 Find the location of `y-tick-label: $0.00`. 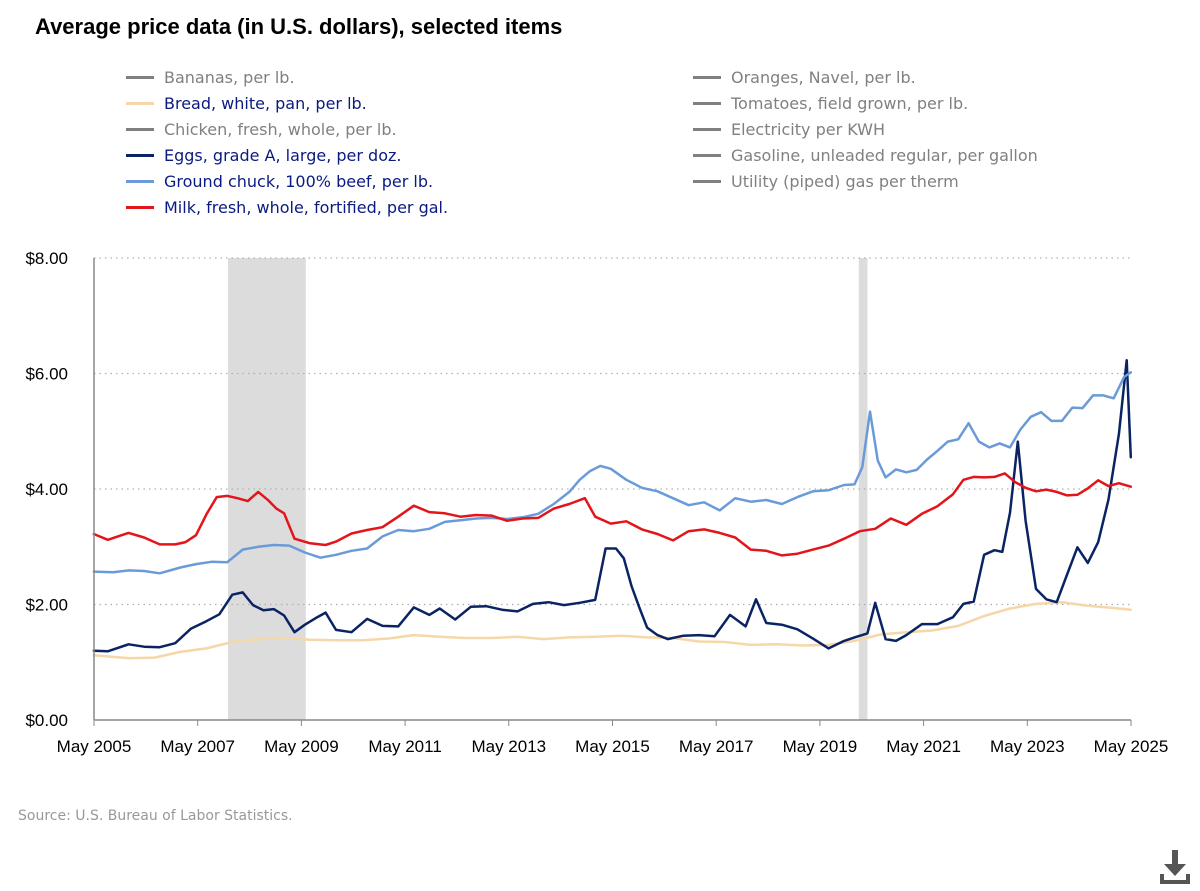

y-tick-label: $0.00 is located at coordinates (46, 720).